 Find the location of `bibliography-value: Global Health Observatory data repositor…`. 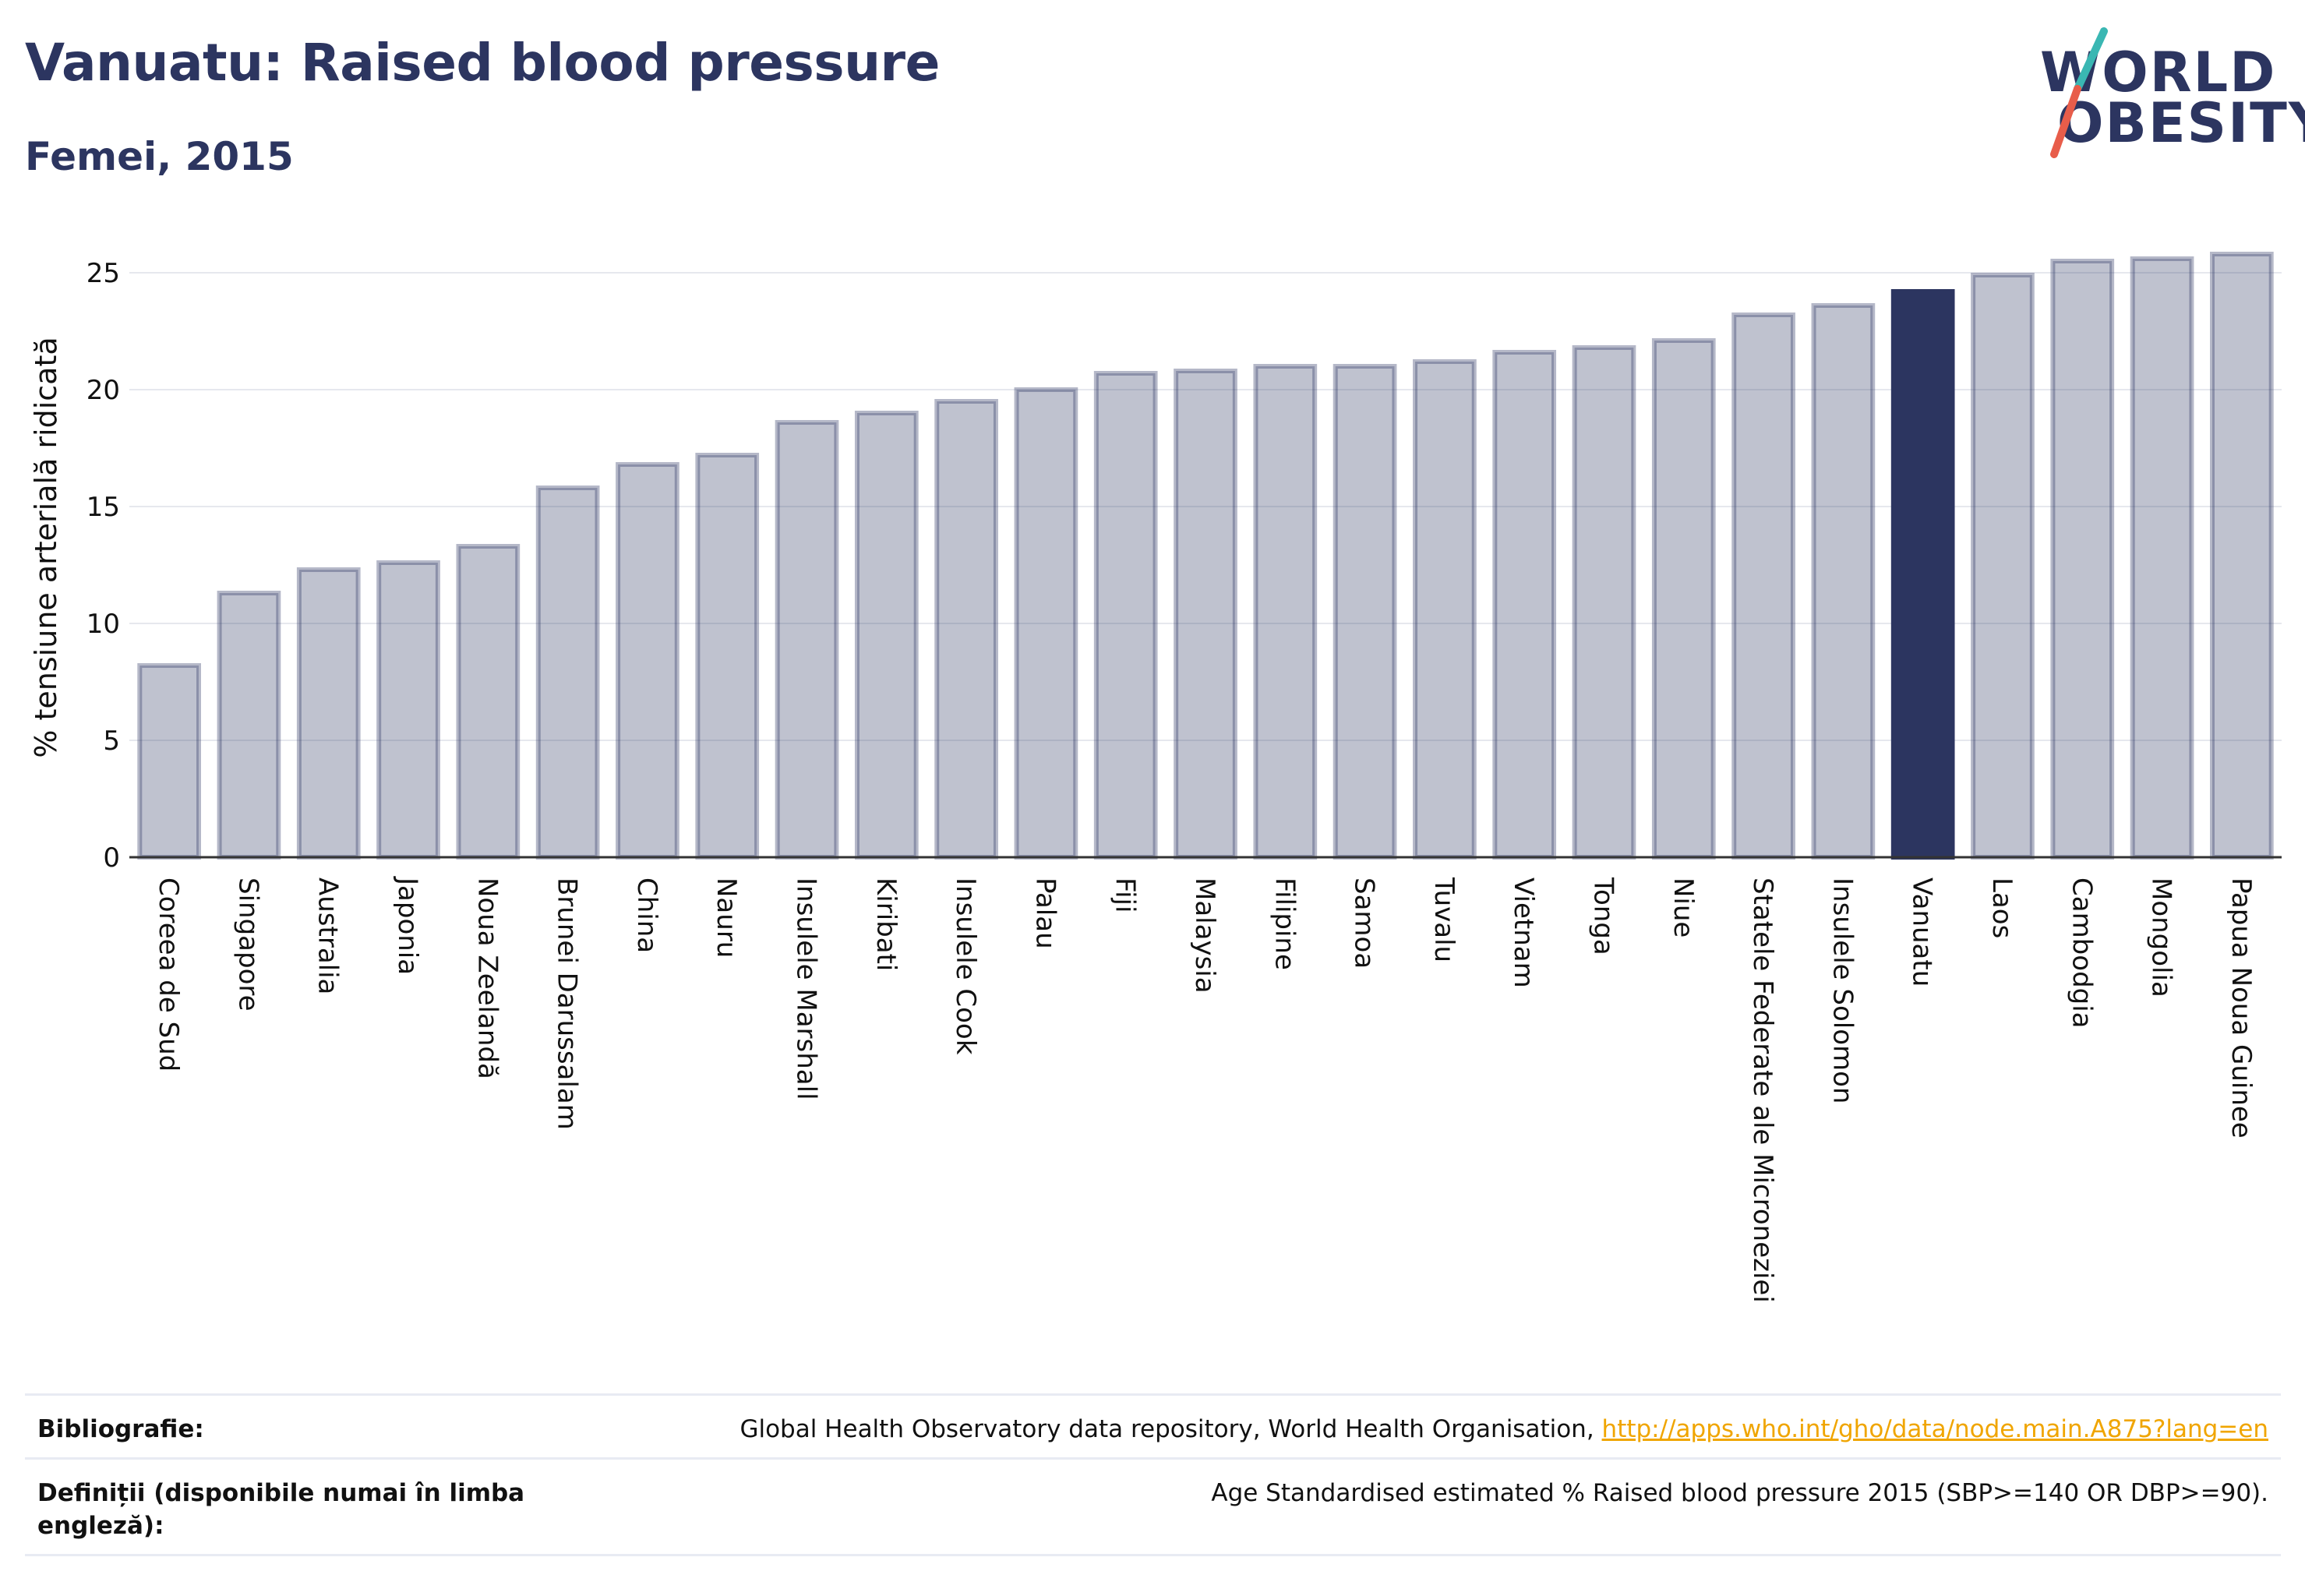

bibliography-value: Global Health Observatory data repositor… is located at coordinates (1504, 1429).